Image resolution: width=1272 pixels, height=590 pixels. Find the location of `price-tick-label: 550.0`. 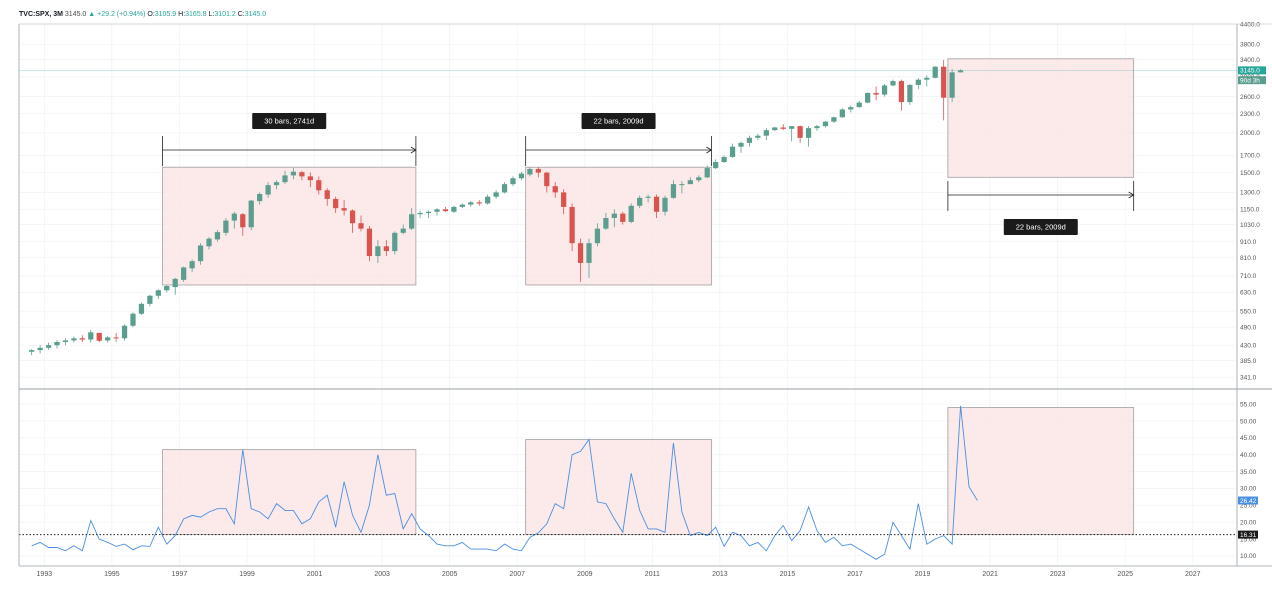

price-tick-label: 550.0 is located at coordinates (1248, 311).